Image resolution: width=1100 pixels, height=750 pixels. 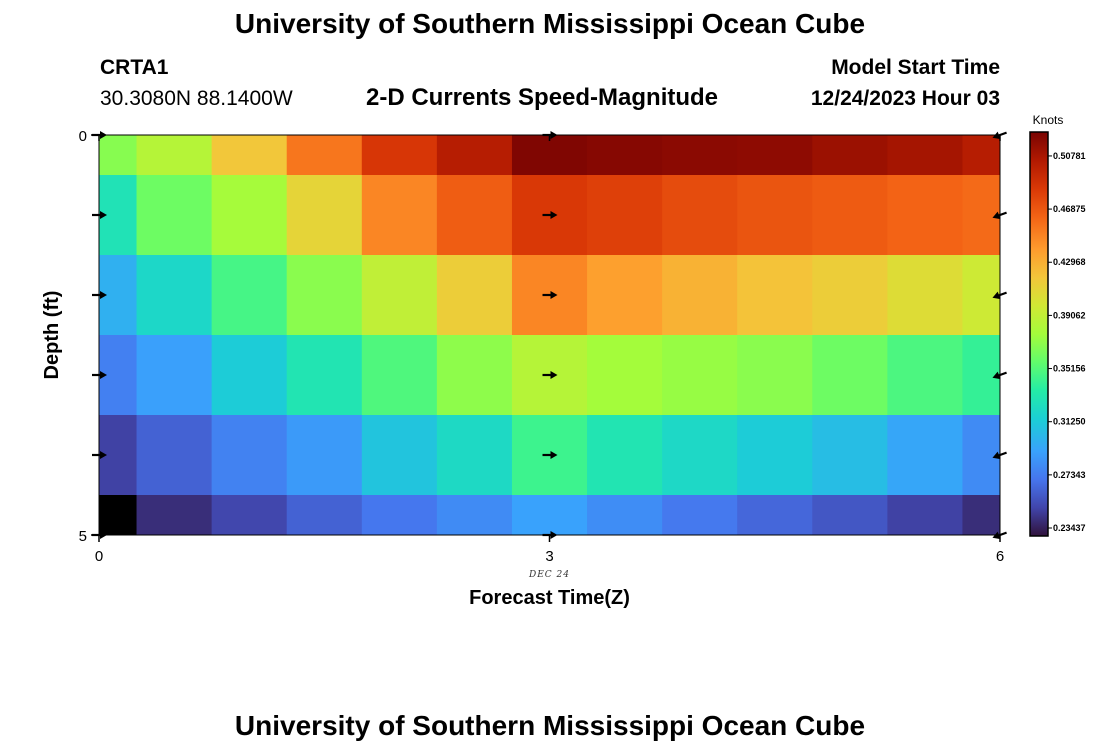 I want to click on date-label: DEC 24, so click(x=549, y=575).